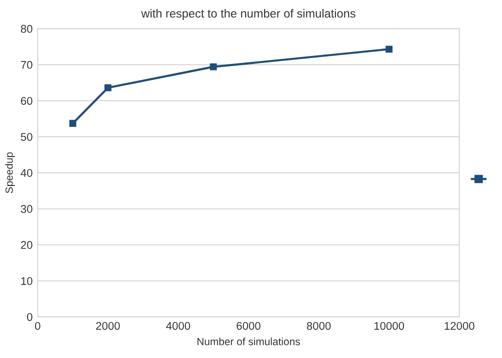 The height and width of the screenshot is (358, 502). I want to click on y-tick-label: 0, so click(29, 317).